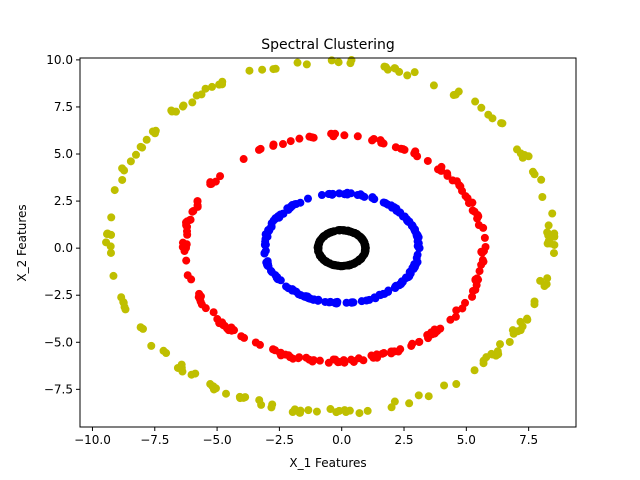  I want to click on y-tick-label: 0.0, so click(63, 248).